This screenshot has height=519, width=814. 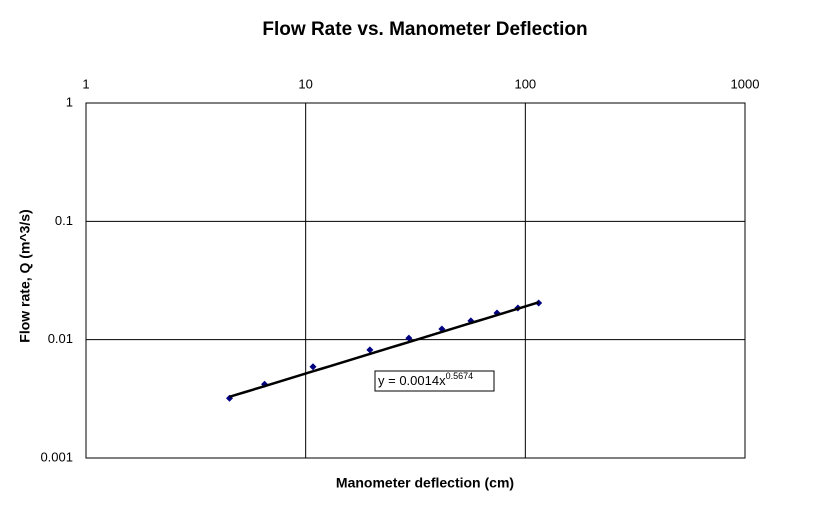 I want to click on y-axis-title: Flow rate, Q (m^3/s), so click(x=25, y=275).